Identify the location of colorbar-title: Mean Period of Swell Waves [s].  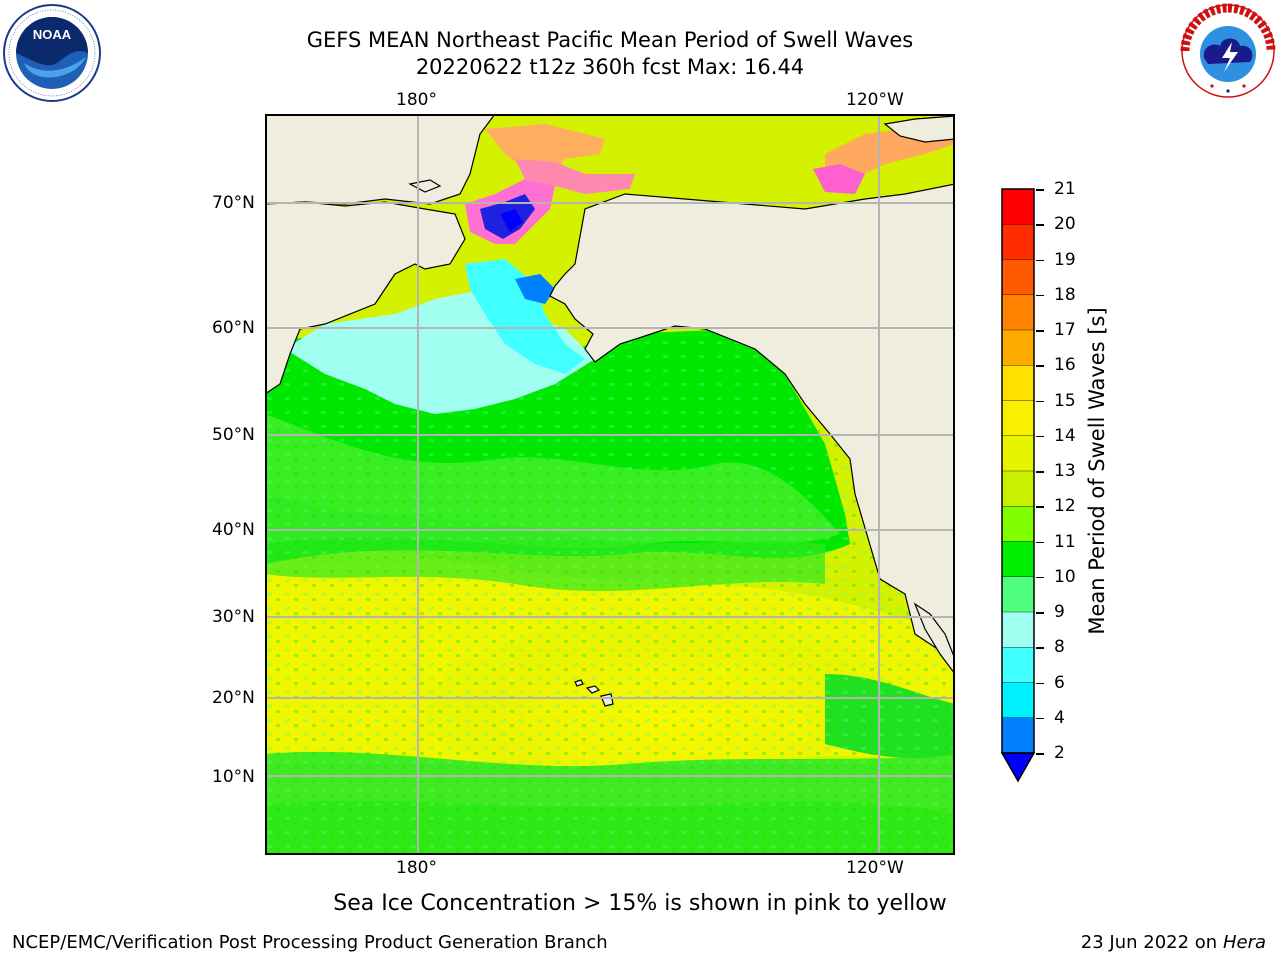
(1097, 471).